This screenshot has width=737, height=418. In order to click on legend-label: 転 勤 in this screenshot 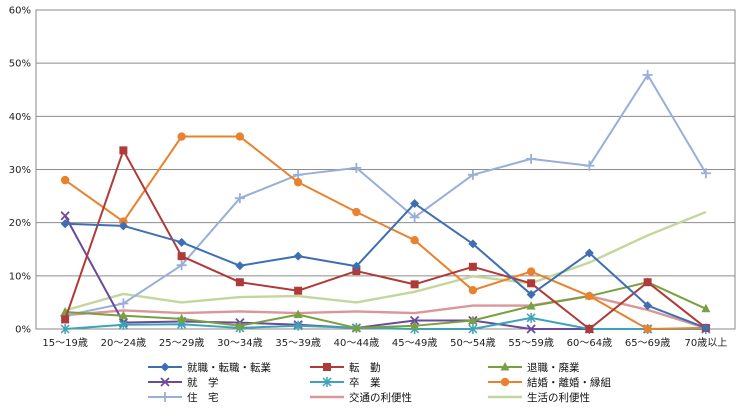, I will do `click(365, 367)`.